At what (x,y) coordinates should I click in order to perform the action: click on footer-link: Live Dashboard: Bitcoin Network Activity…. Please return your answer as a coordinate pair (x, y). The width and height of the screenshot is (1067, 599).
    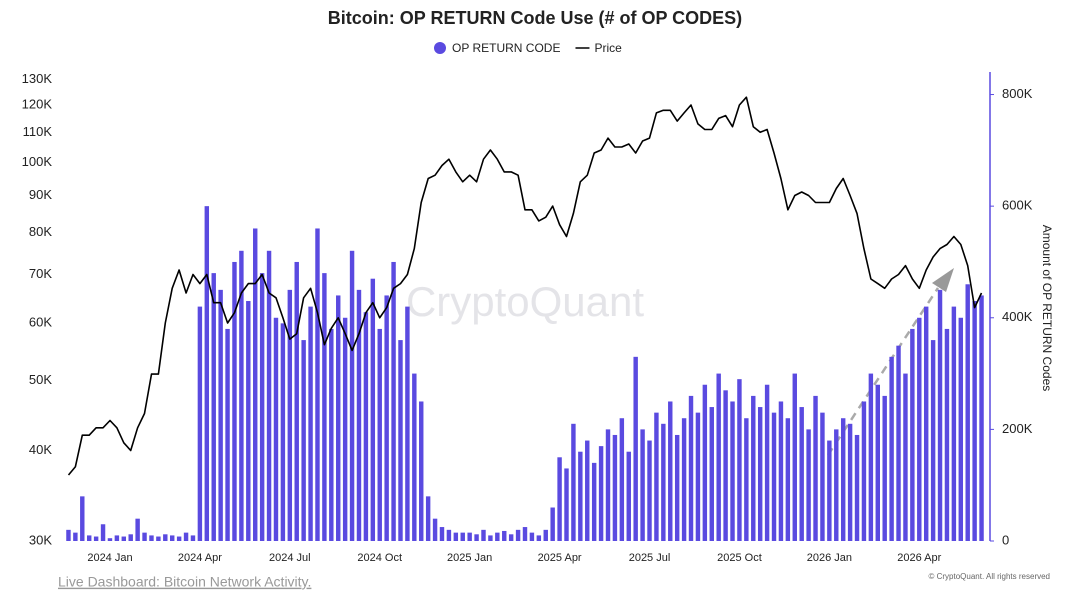
    Looking at the image, I should click on (184, 582).